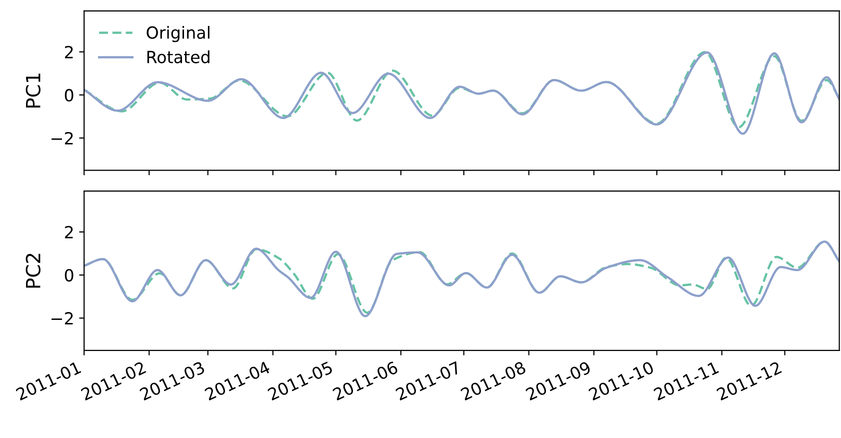  What do you see at coordinates (33, 271) in the screenshot?
I see `y-axis-title: PC2` at bounding box center [33, 271].